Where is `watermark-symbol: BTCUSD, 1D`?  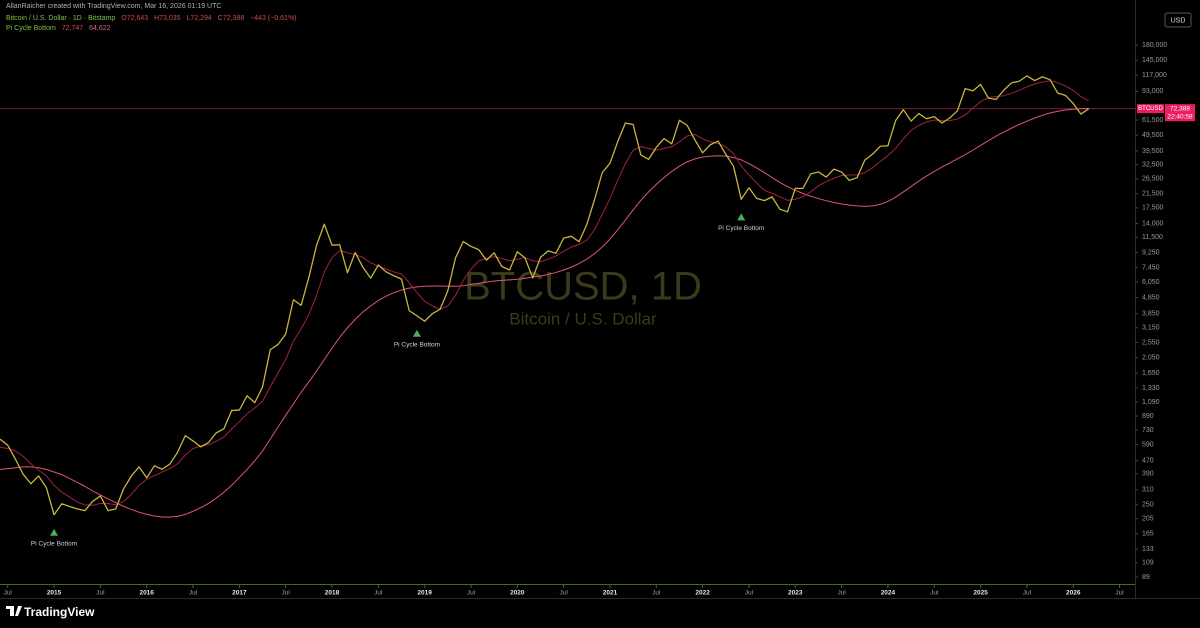 watermark-symbol: BTCUSD, 1D is located at coordinates (583, 287).